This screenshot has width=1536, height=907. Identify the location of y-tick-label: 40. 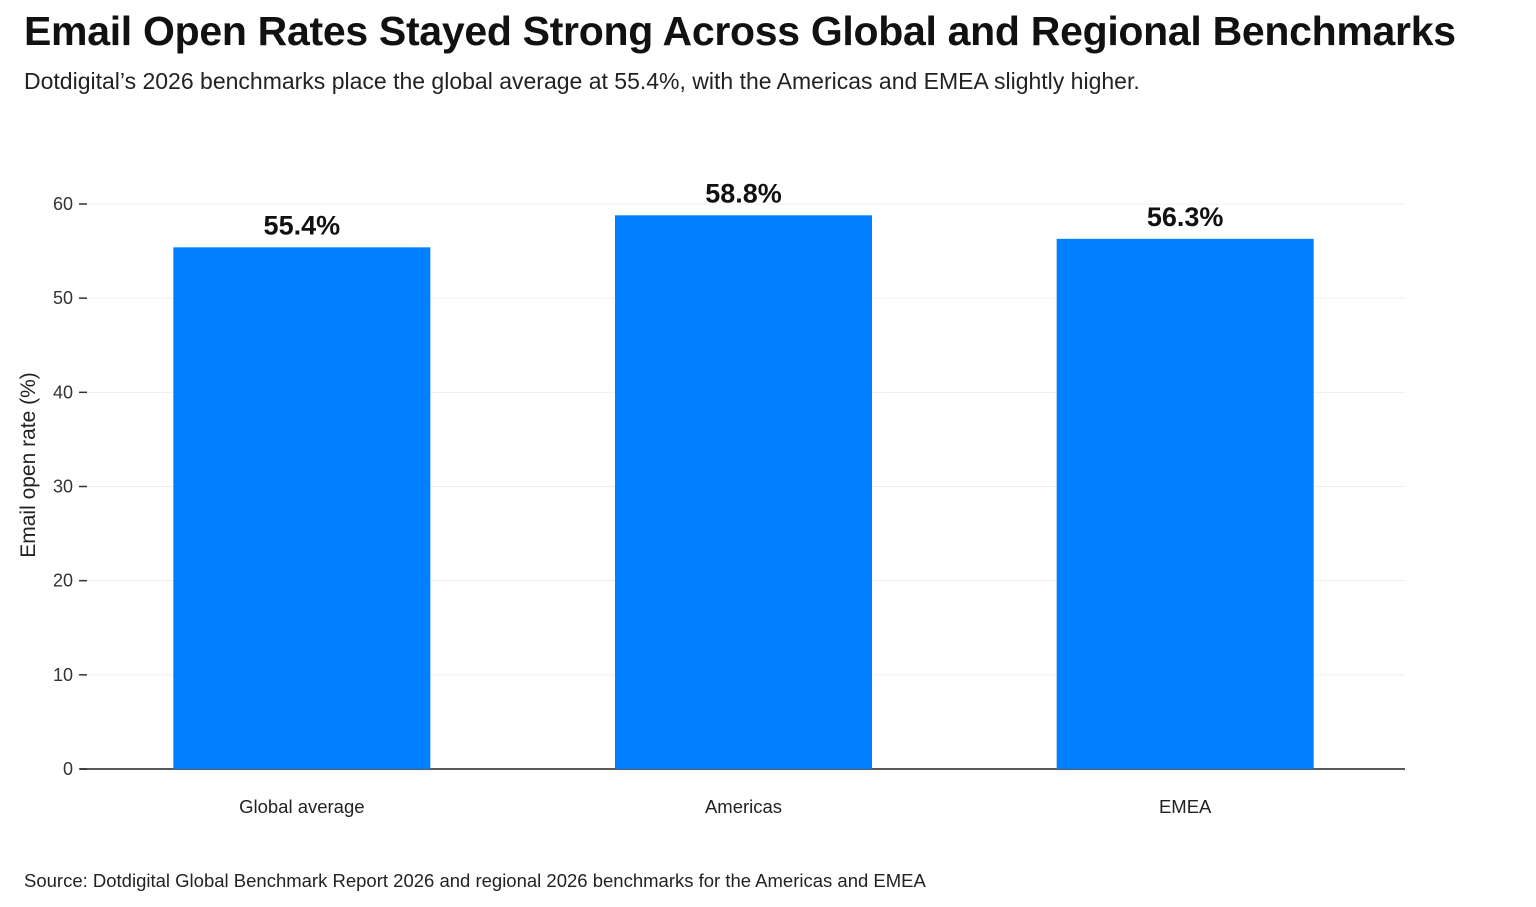
(63, 392).